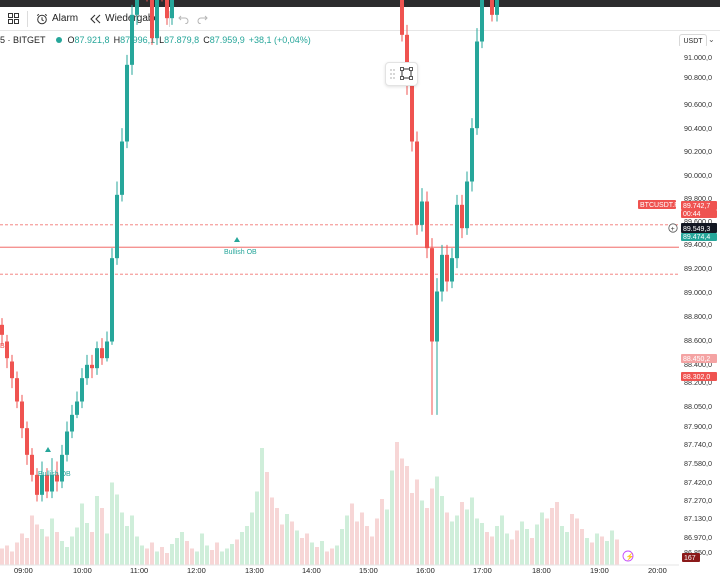 This screenshot has height=573, width=720. I want to click on level-price-tag-bg, so click(699, 358).